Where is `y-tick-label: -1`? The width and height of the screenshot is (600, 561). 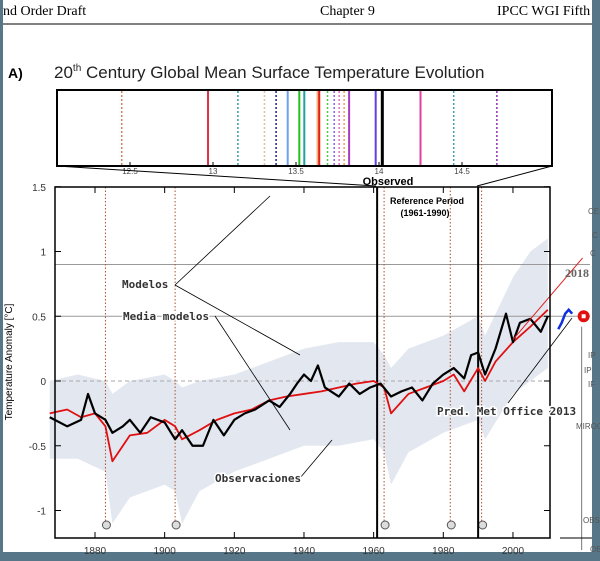
y-tick-label: -1 is located at coordinates (41, 512).